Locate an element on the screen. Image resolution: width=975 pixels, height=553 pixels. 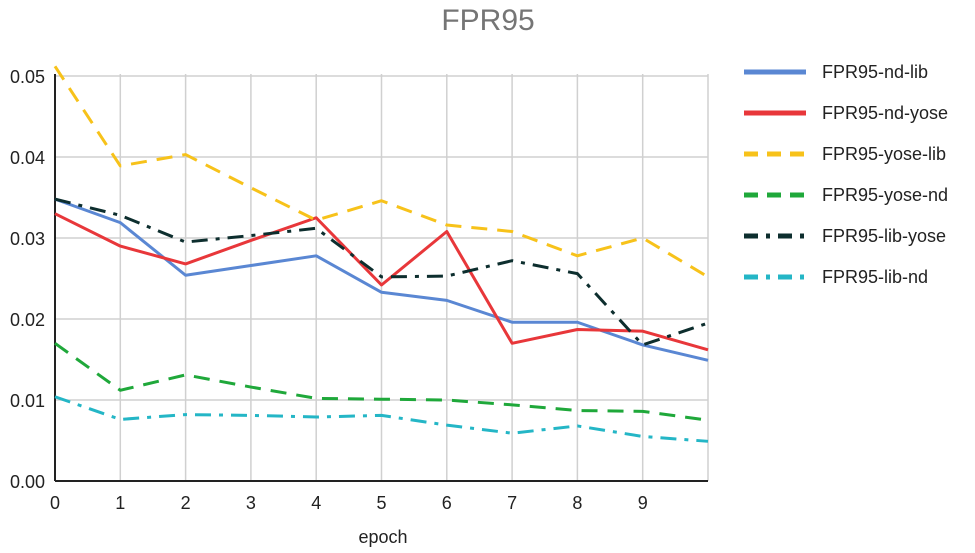
legend-label: FPR95-nd-yose is located at coordinates (885, 113).